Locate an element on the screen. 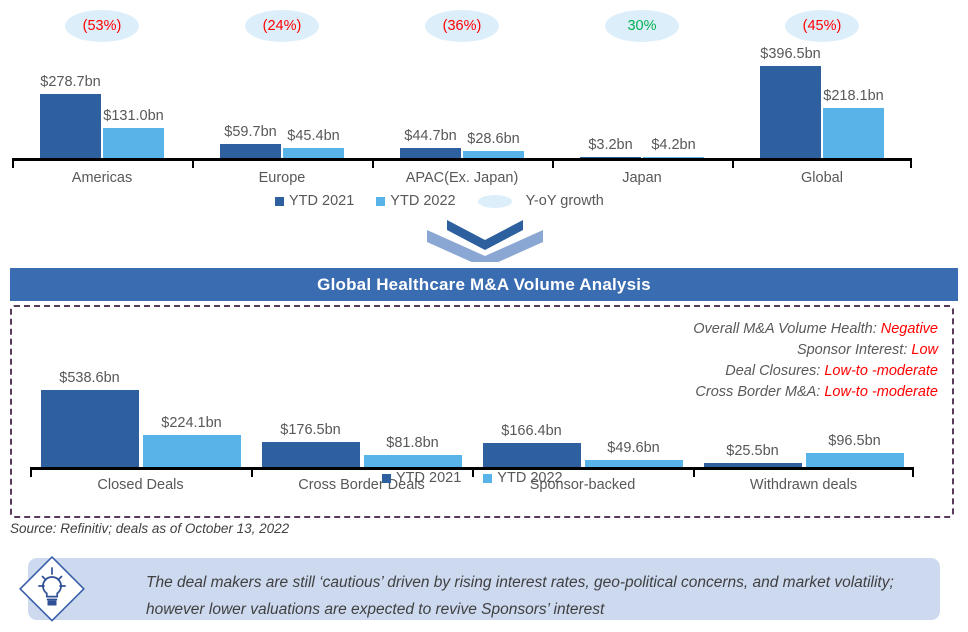 The image size is (968, 632). regional-volume-legend: YTD 2021 YTD 2022 Y-oY growth is located at coordinates (450, 201).